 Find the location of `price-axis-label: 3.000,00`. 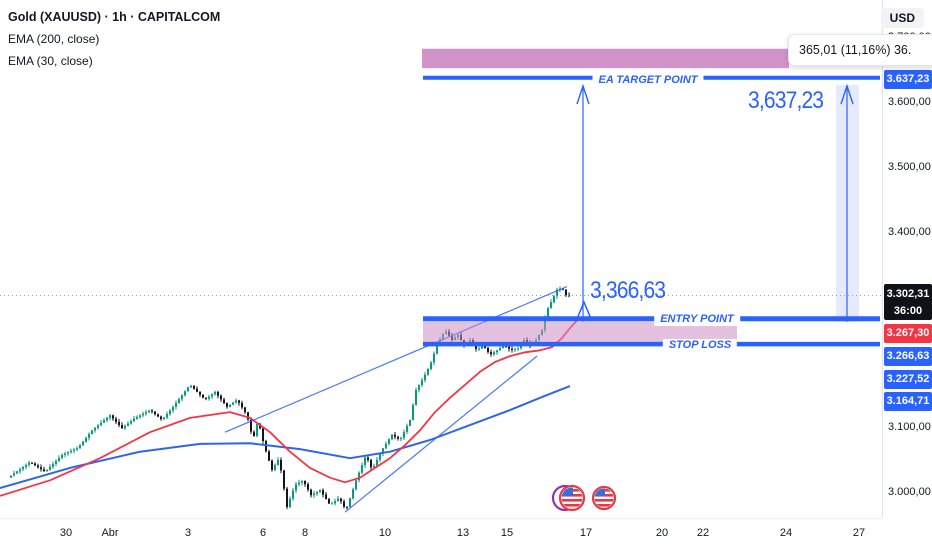

price-axis-label: 3.000,00 is located at coordinates (909, 492).